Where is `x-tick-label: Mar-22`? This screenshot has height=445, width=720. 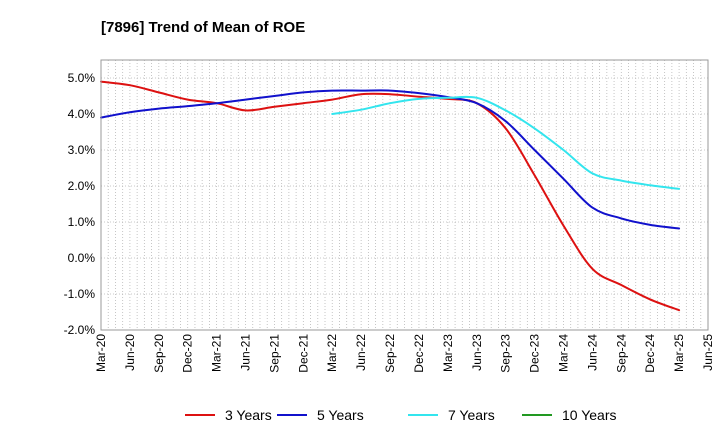
x-tick-label: Mar-22 is located at coordinates (332, 353).